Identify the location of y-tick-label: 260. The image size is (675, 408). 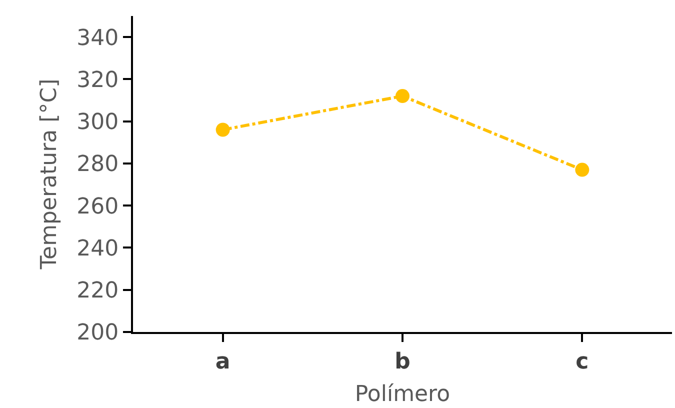
(97, 207).